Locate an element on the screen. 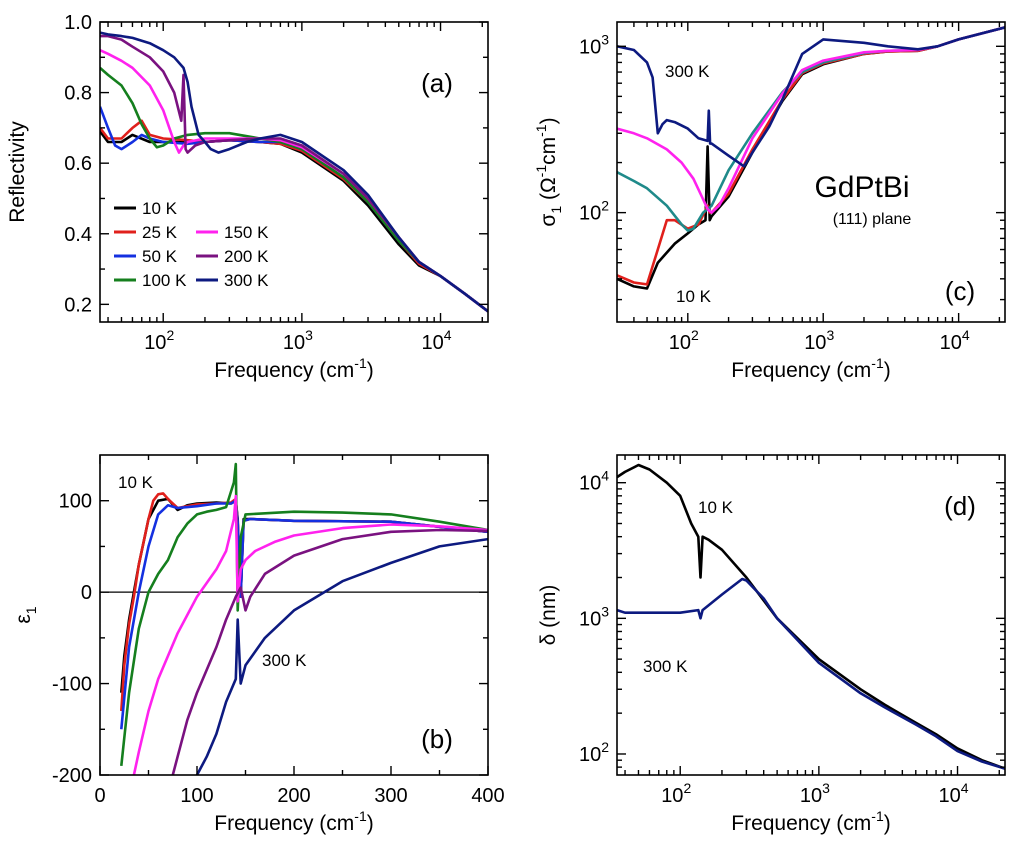  material-label: GdPtBi is located at coordinates (861, 187).